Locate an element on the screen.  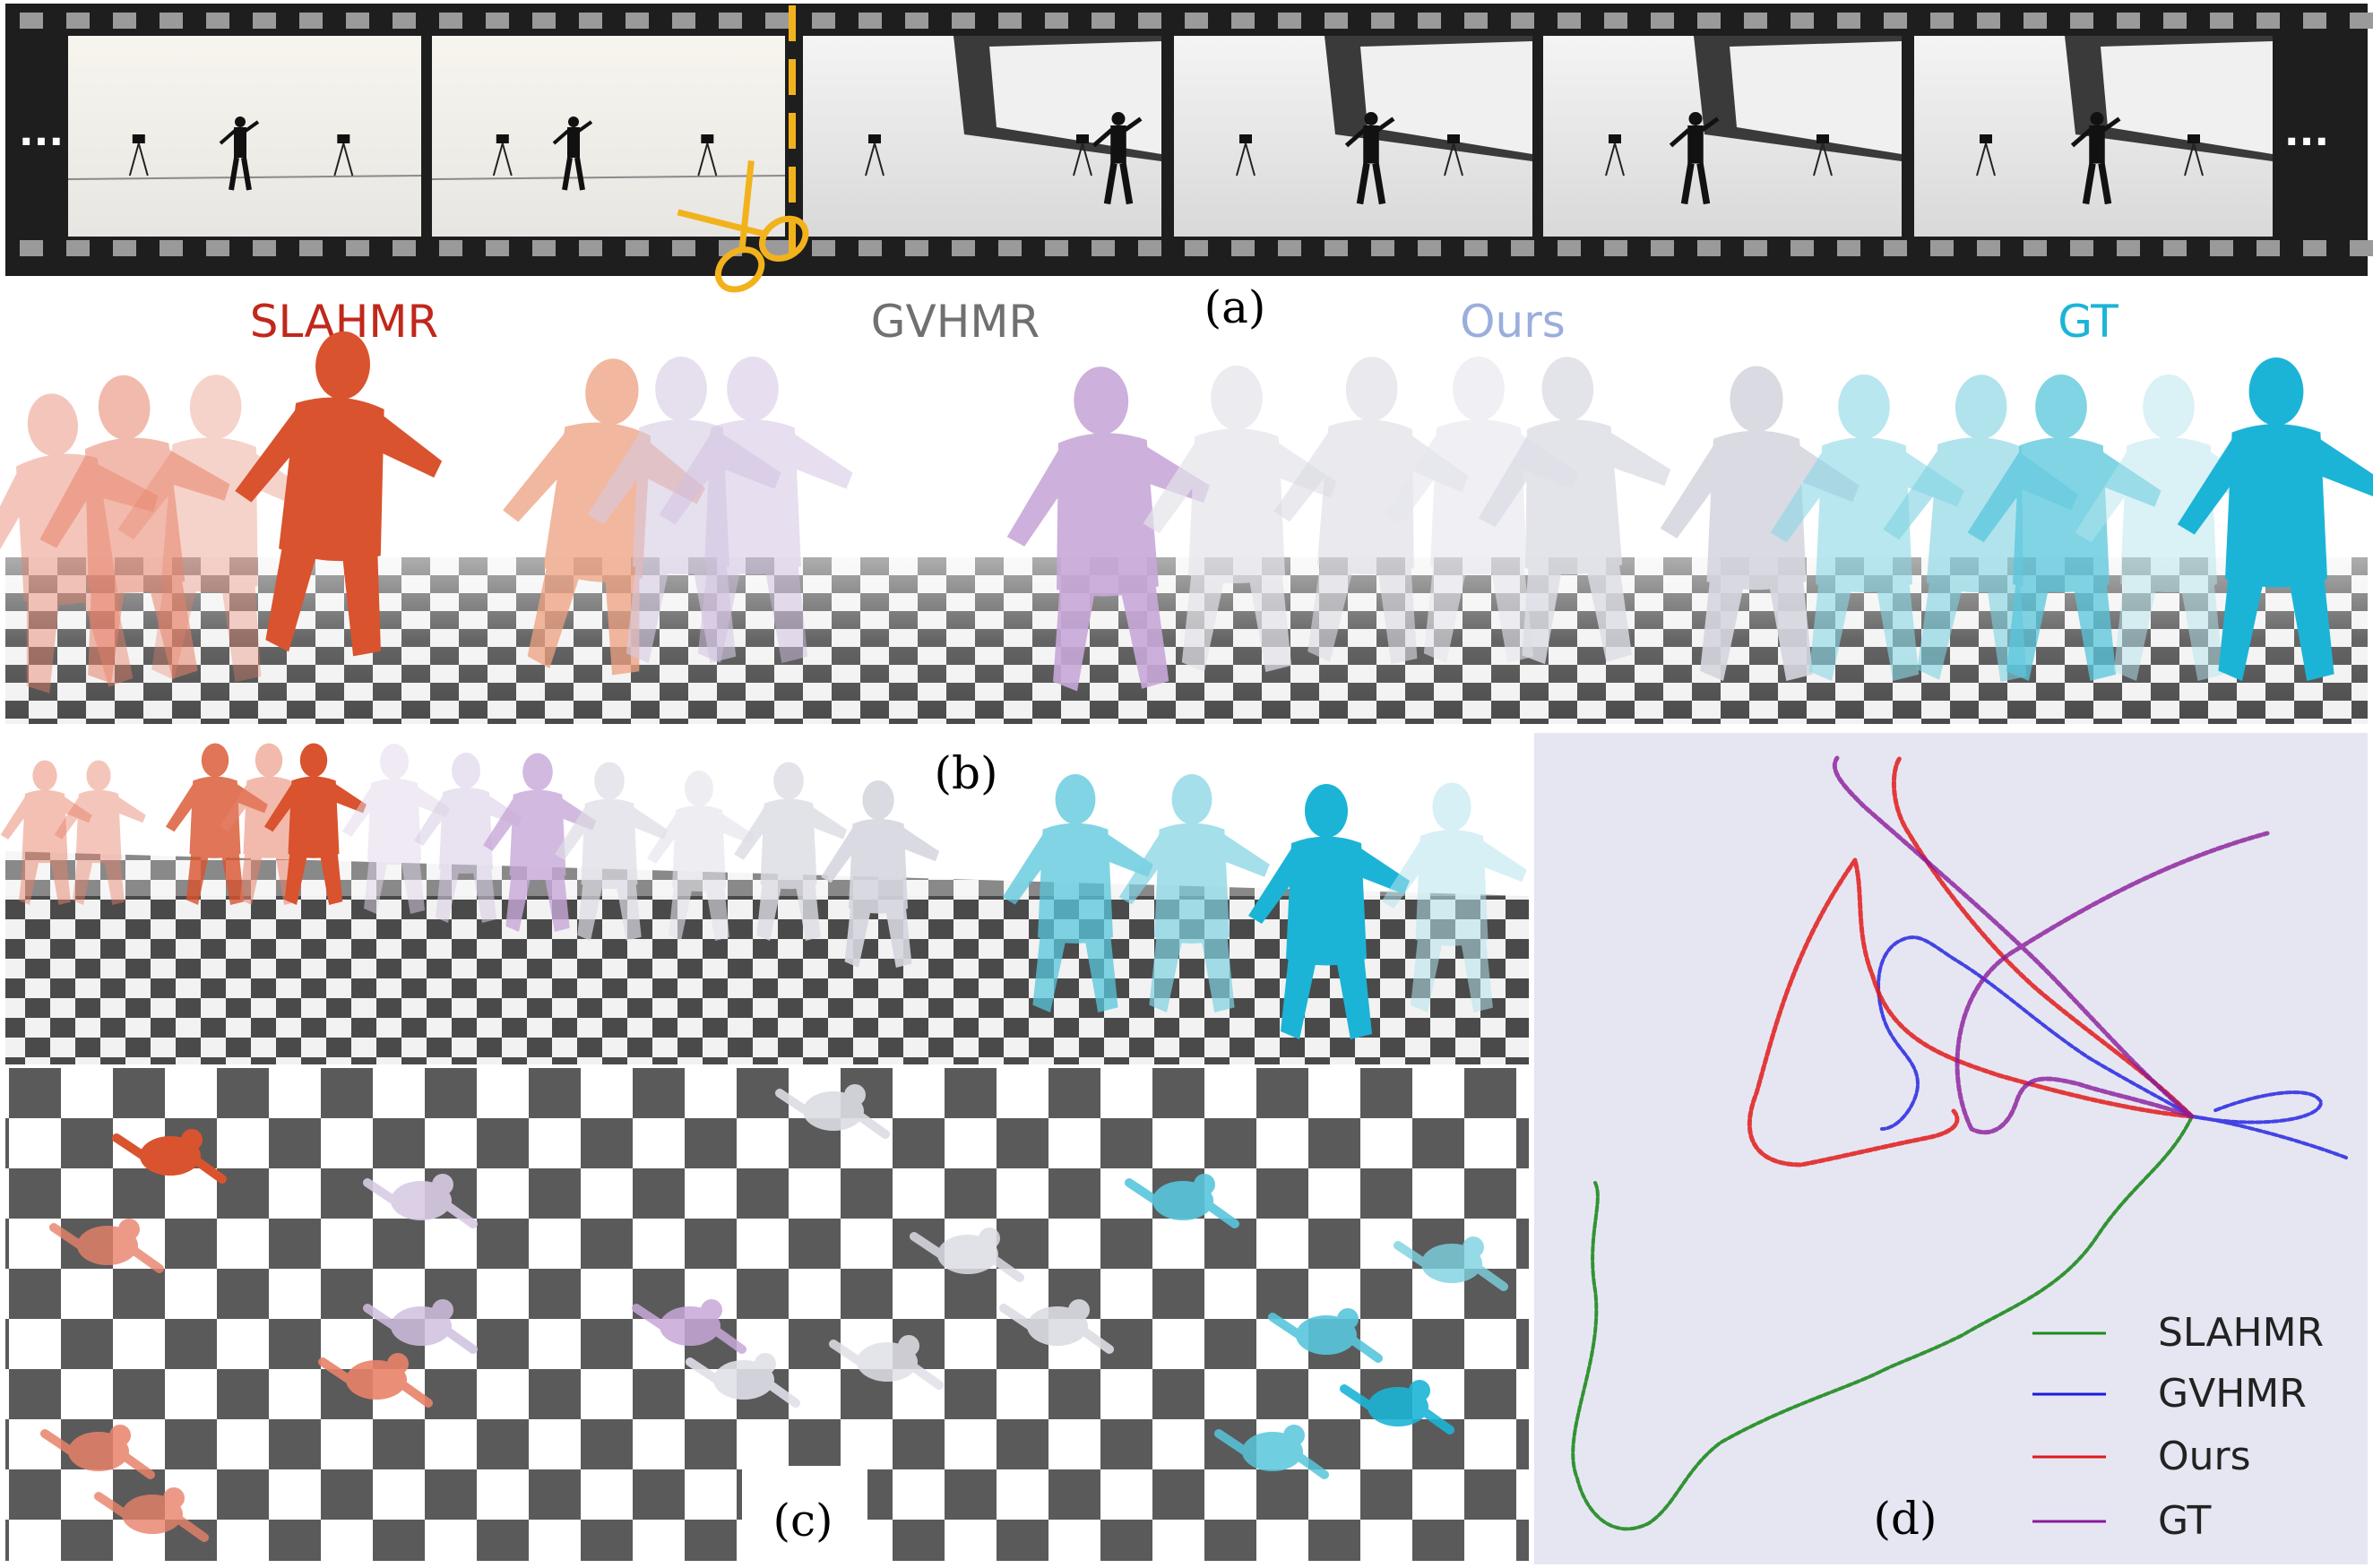
person-torso is located at coordinates (1118, 145).